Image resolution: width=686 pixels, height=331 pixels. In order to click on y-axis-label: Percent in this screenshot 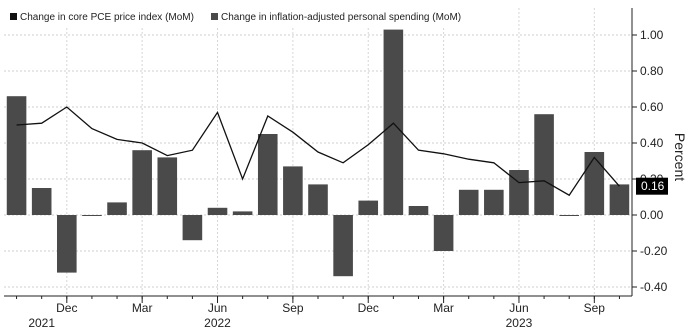, I will do `click(679, 157)`.